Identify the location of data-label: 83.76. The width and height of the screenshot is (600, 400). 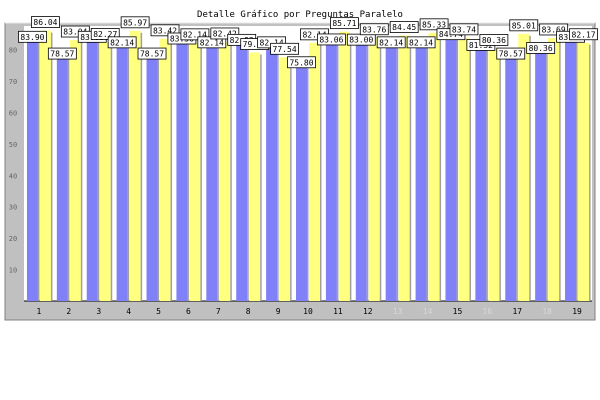
(374, 29).